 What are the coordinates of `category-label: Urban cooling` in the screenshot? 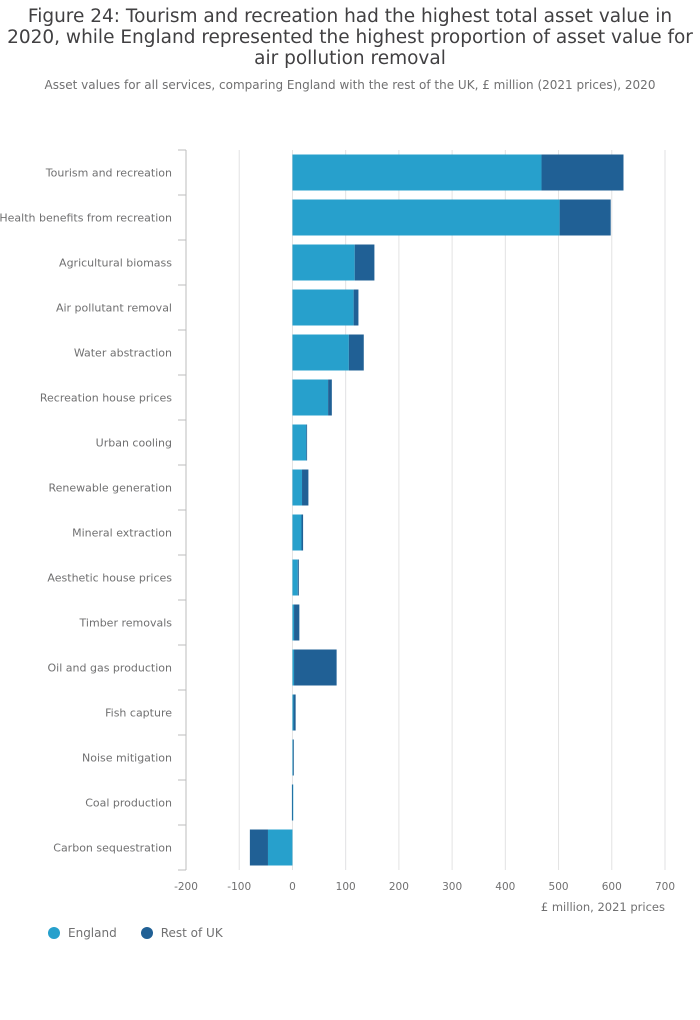 It's located at (134, 443).